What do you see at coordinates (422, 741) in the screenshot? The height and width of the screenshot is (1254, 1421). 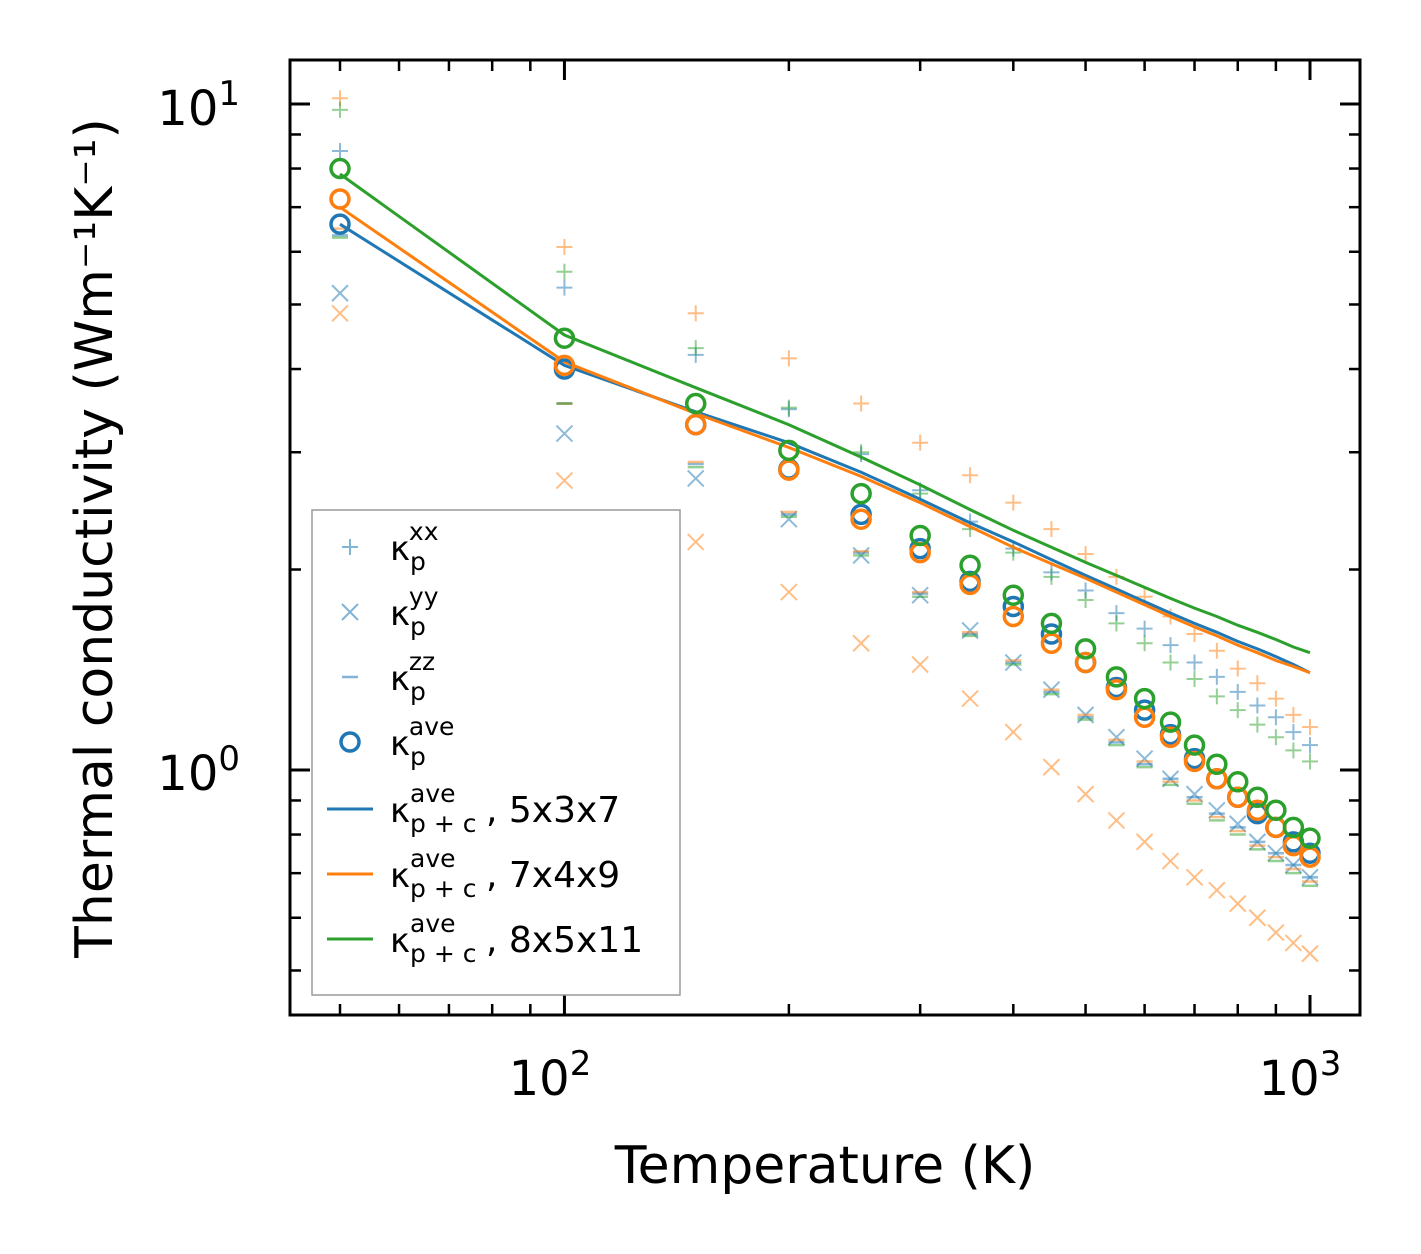 I see `legend-label-kp-ave: κpave` at bounding box center [422, 741].